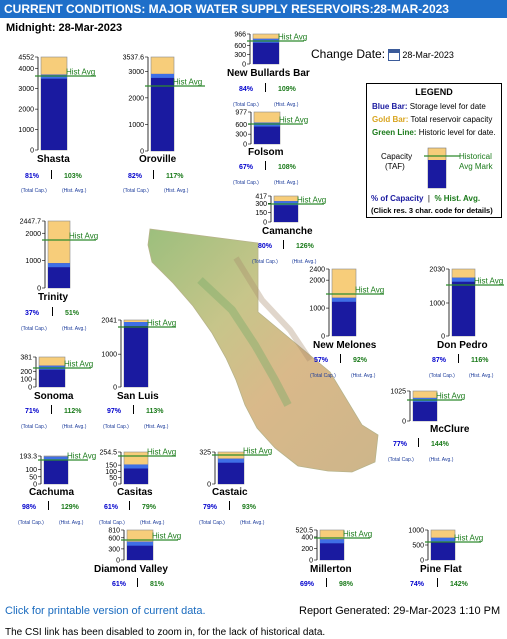  Describe the element at coordinates (230, 492) in the screenshot. I see `reservoir-name: Castaic` at that location.